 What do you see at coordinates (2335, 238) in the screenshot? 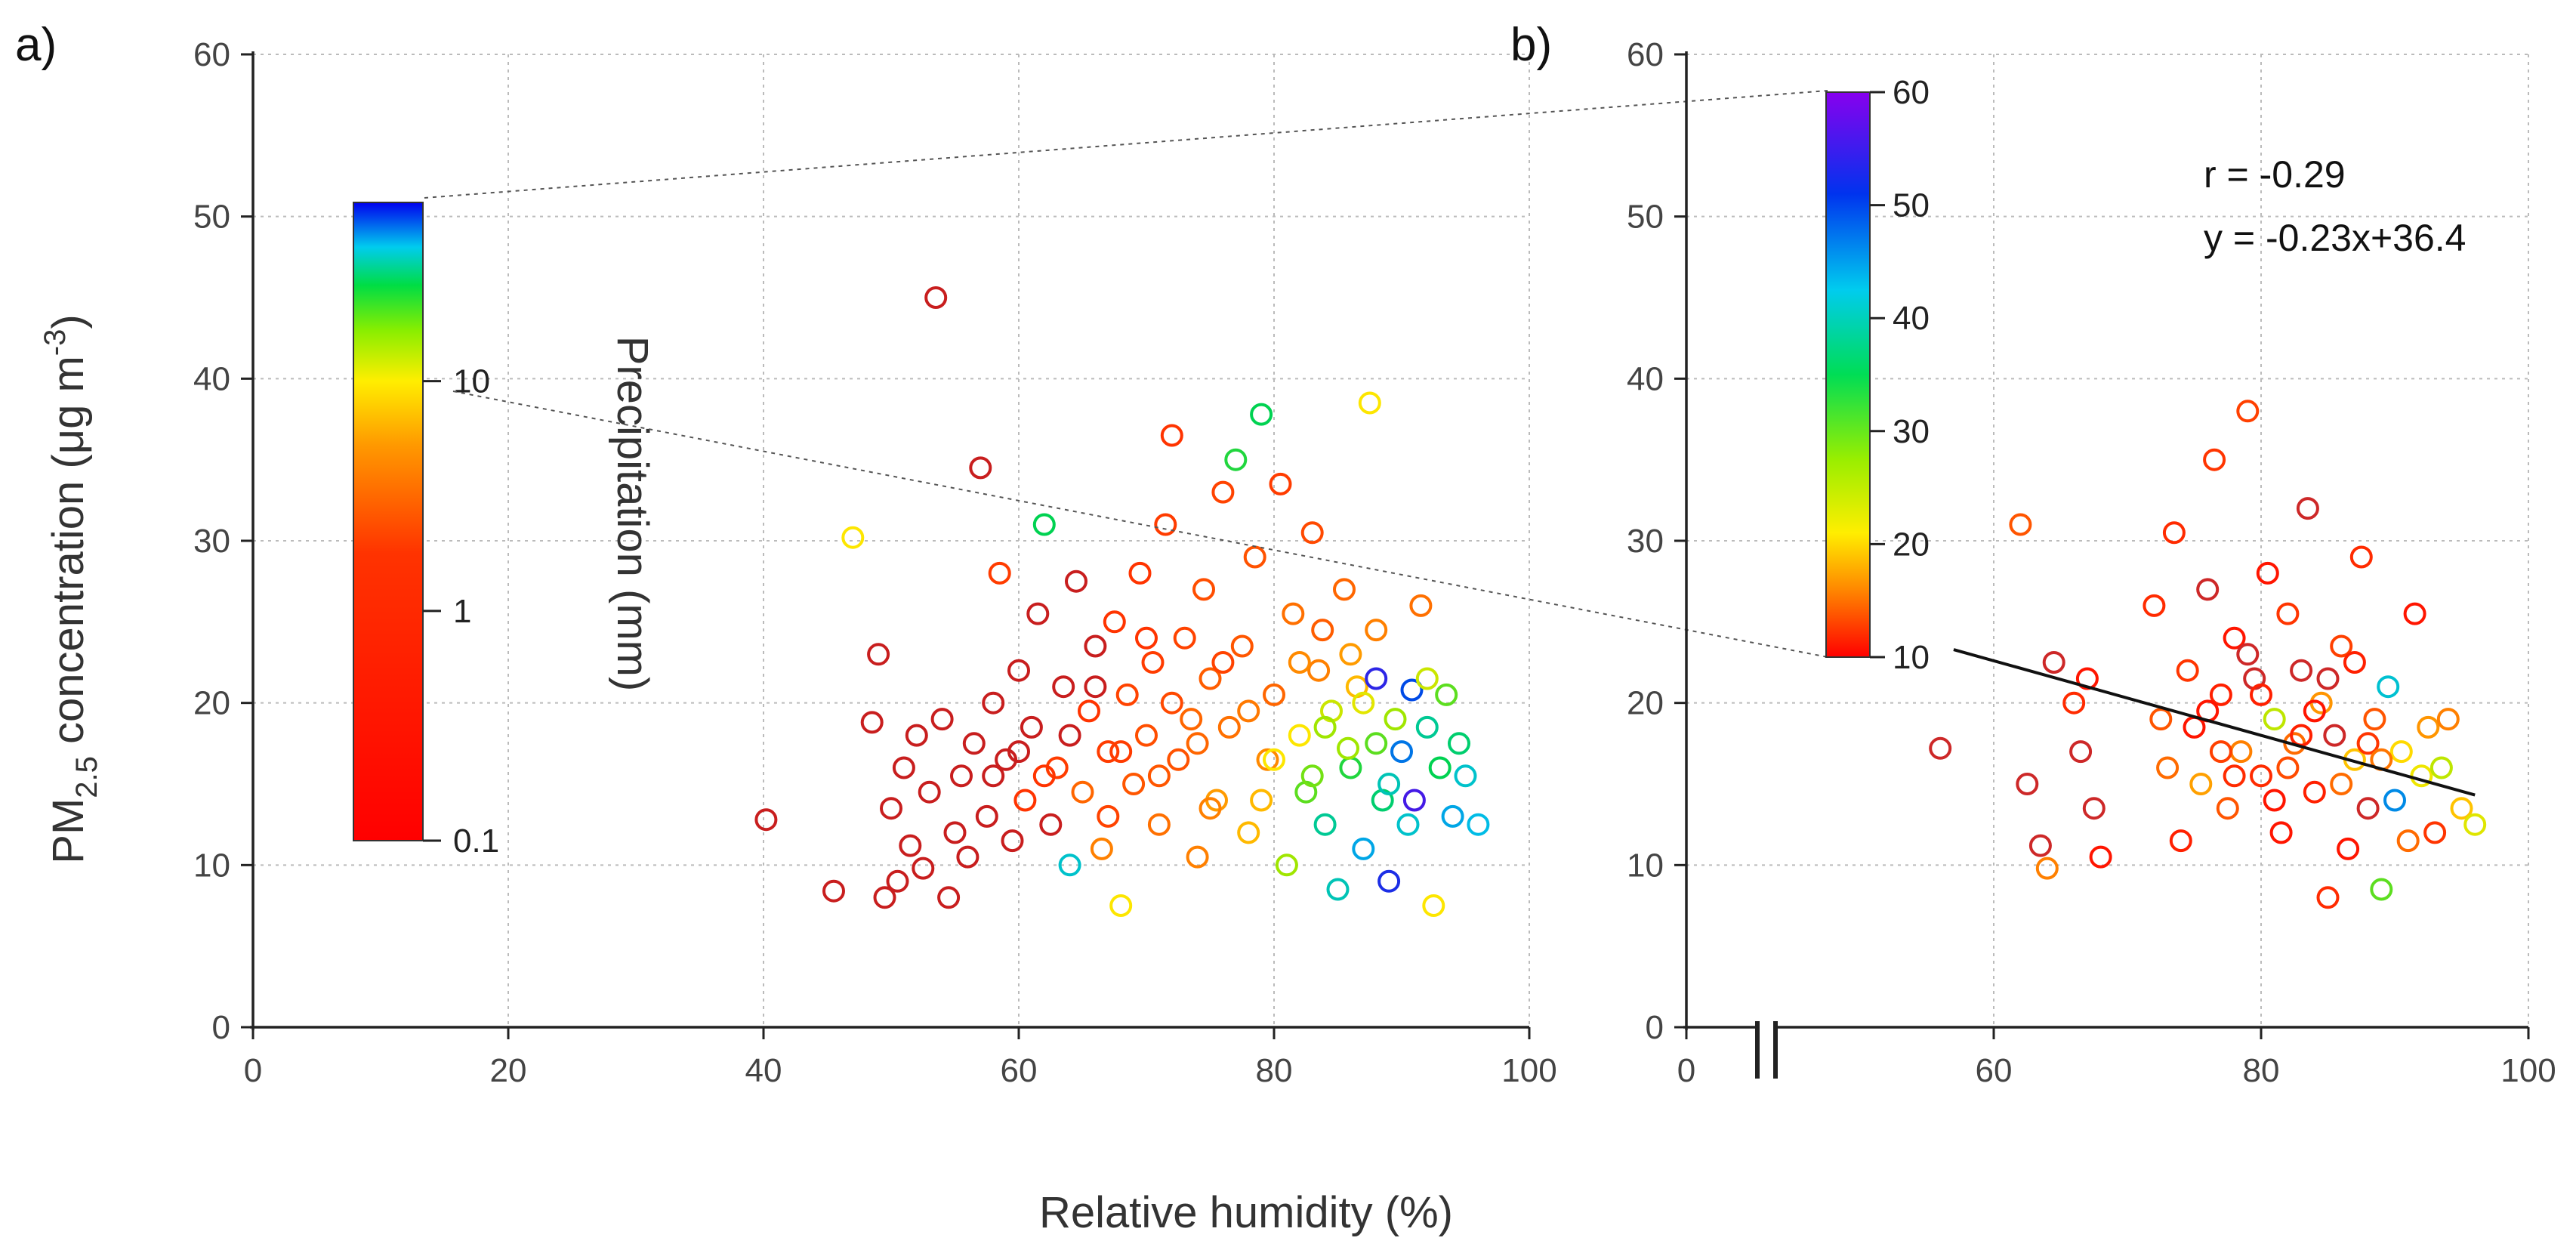
I see `regression-equation: y = -0.23x+36.4` at bounding box center [2335, 238].